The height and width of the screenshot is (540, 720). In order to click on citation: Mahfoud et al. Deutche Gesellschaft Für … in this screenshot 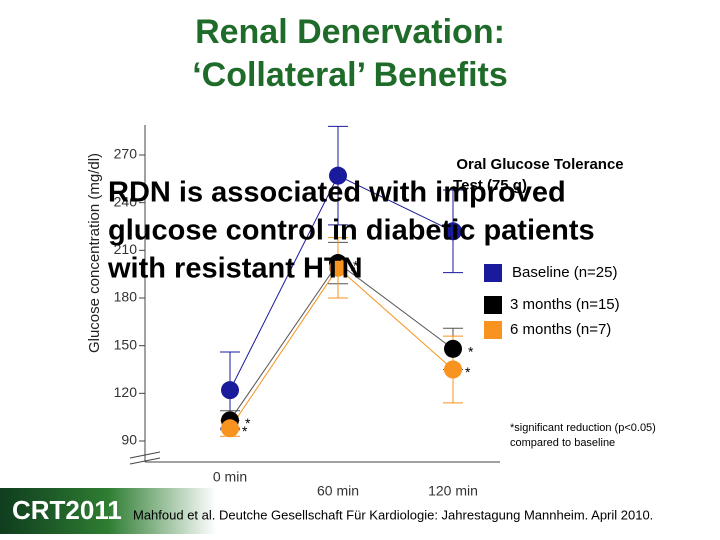, I will do `click(393, 514)`.